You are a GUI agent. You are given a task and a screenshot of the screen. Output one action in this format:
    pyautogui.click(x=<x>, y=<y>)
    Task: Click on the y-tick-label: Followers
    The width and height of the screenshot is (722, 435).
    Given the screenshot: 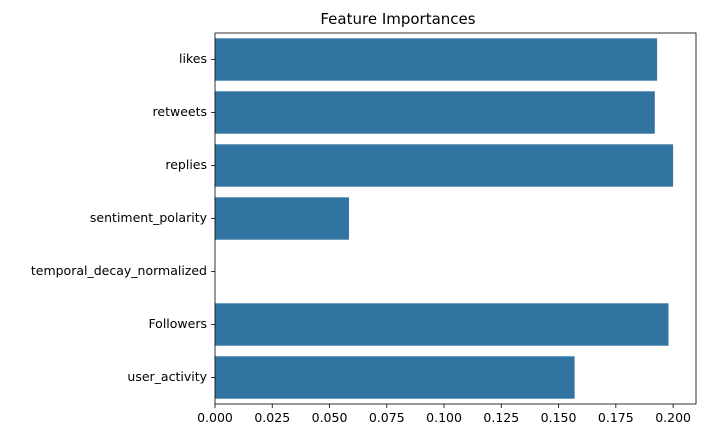 What is the action you would take?
    pyautogui.click(x=177, y=323)
    